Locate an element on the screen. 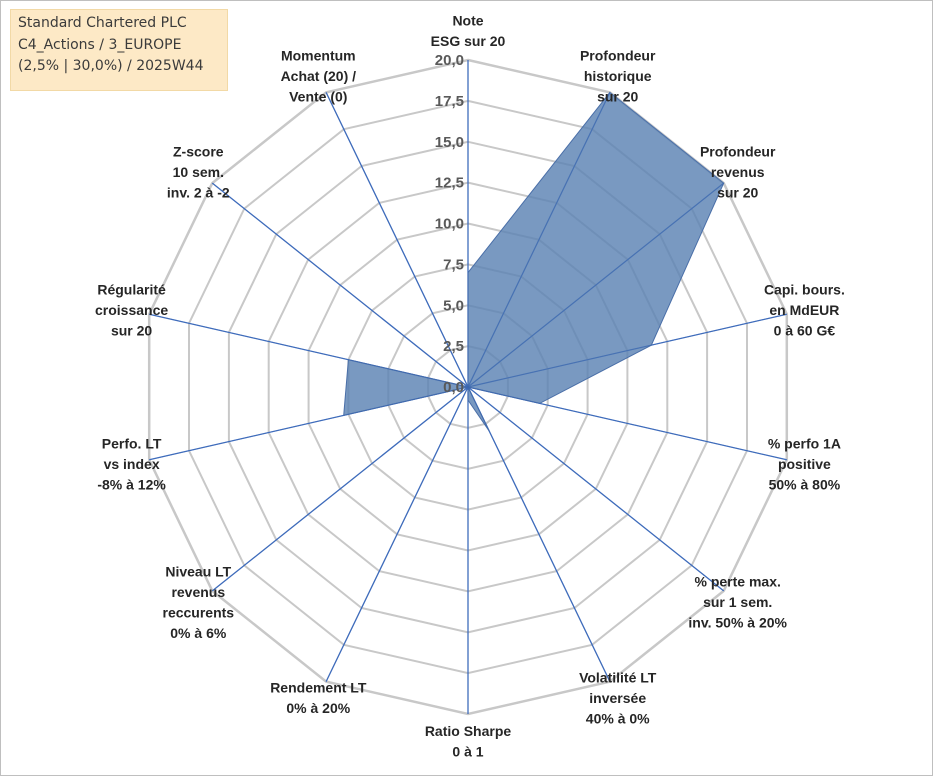 This screenshot has height=776, width=933. axis-label-line: % perte max. is located at coordinates (738, 582).